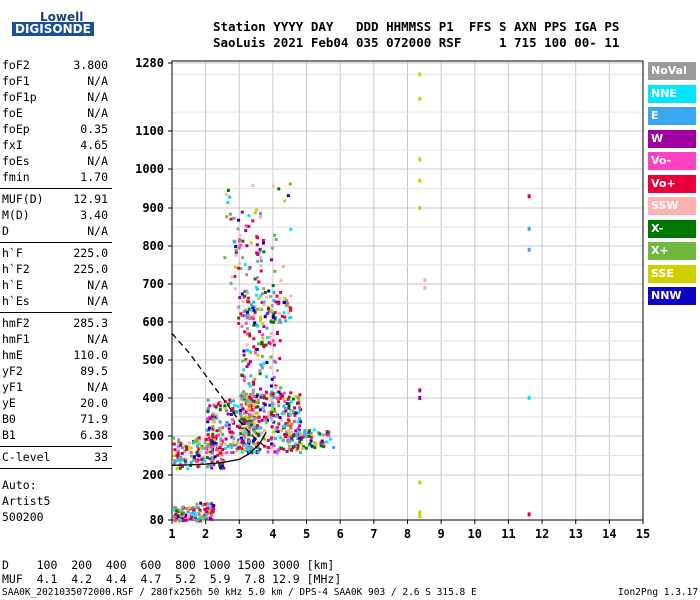  What do you see at coordinates (12, 355) in the screenshot?
I see `param-name: hmE` at bounding box center [12, 355].